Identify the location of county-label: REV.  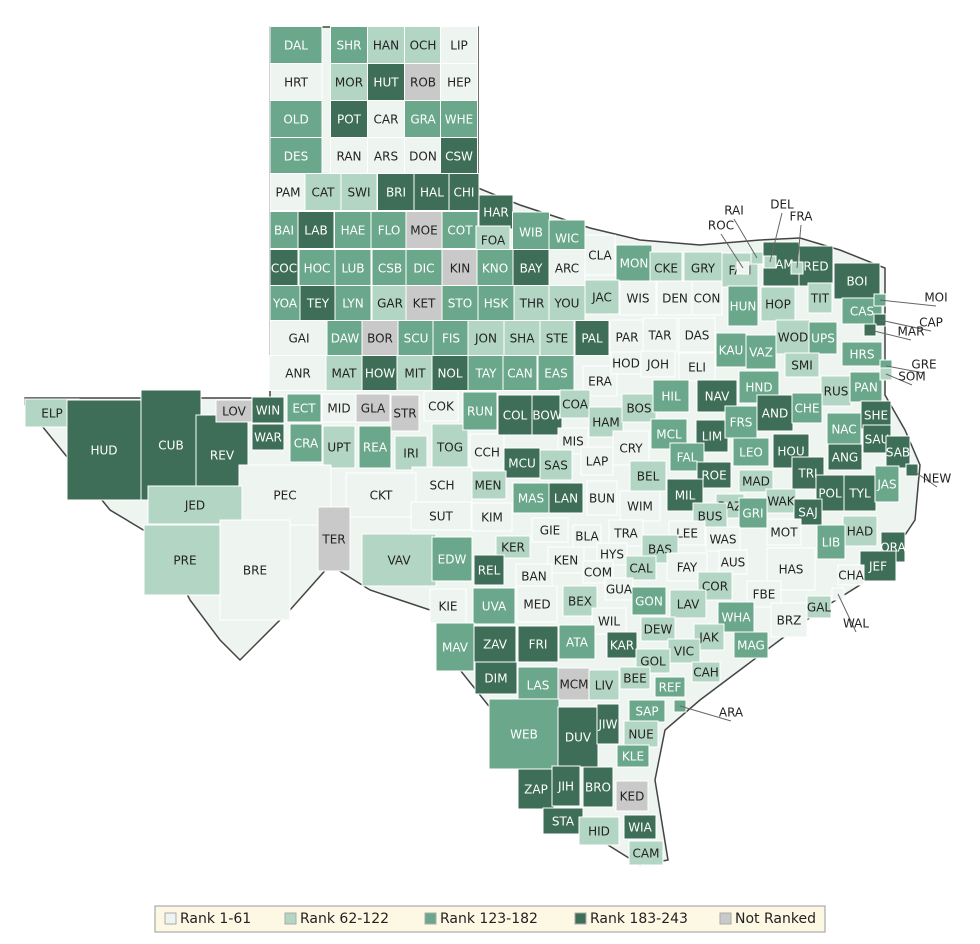
(222, 456).